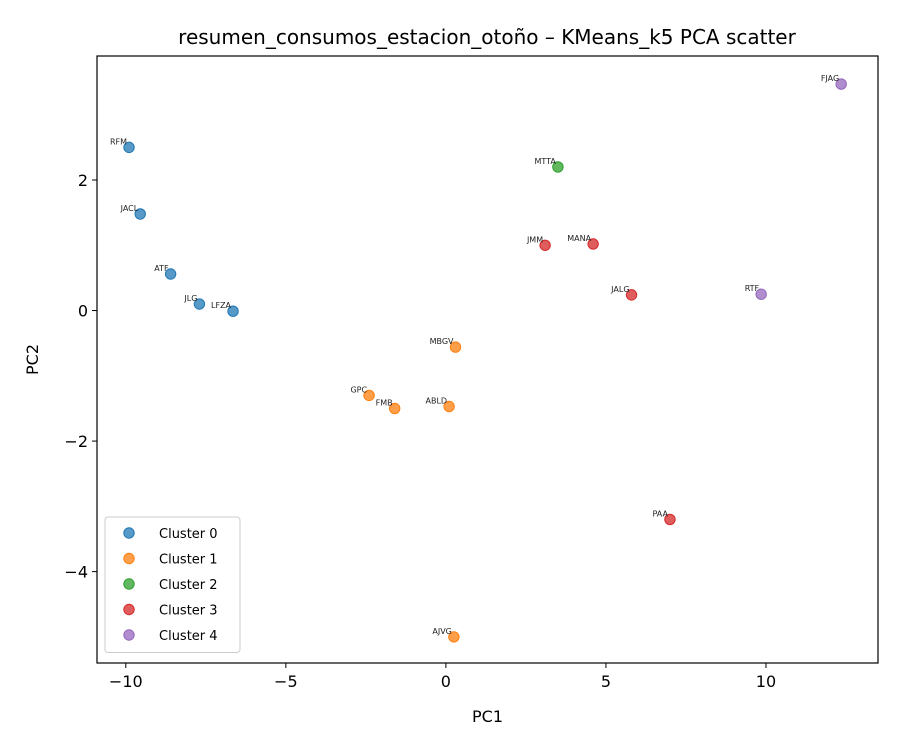  Describe the element at coordinates (830, 78) in the screenshot. I see `point-label: FJAG` at that location.